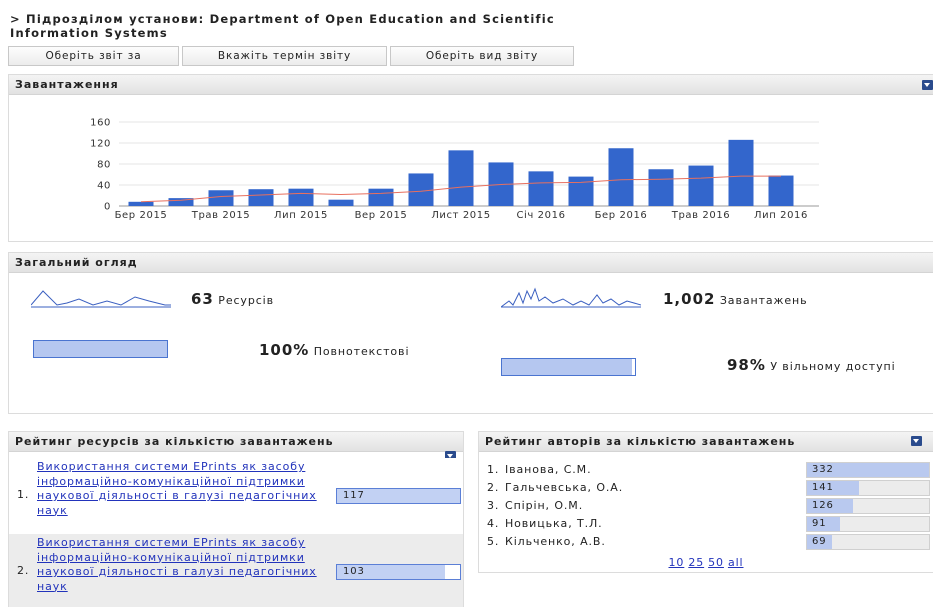 Image resolution: width=933 pixels, height=607 pixels. What do you see at coordinates (381, 215) in the screenshot?
I see `x-tick-label: Вер 2015` at bounding box center [381, 215].